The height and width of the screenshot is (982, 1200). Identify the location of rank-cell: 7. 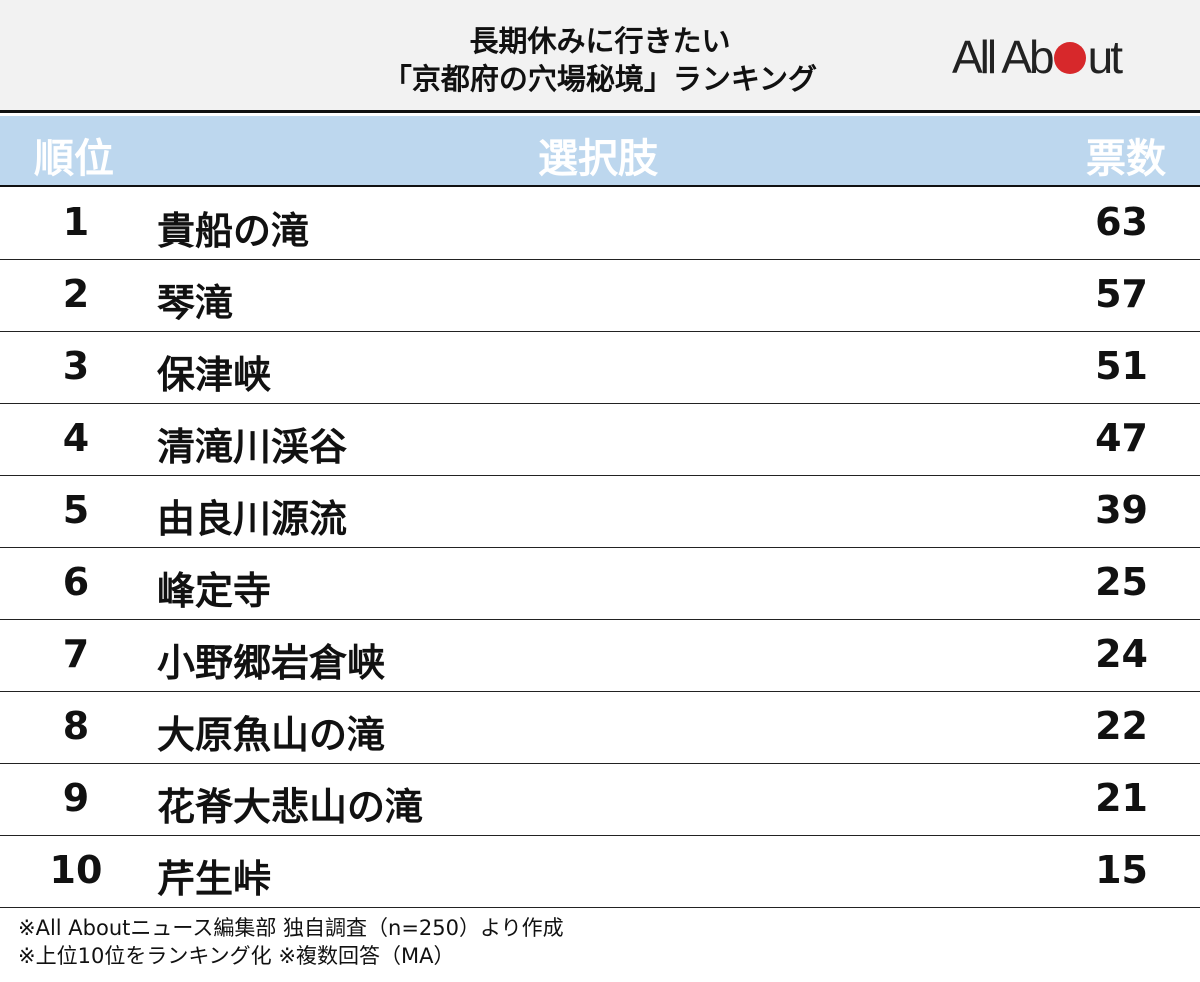
(76, 654).